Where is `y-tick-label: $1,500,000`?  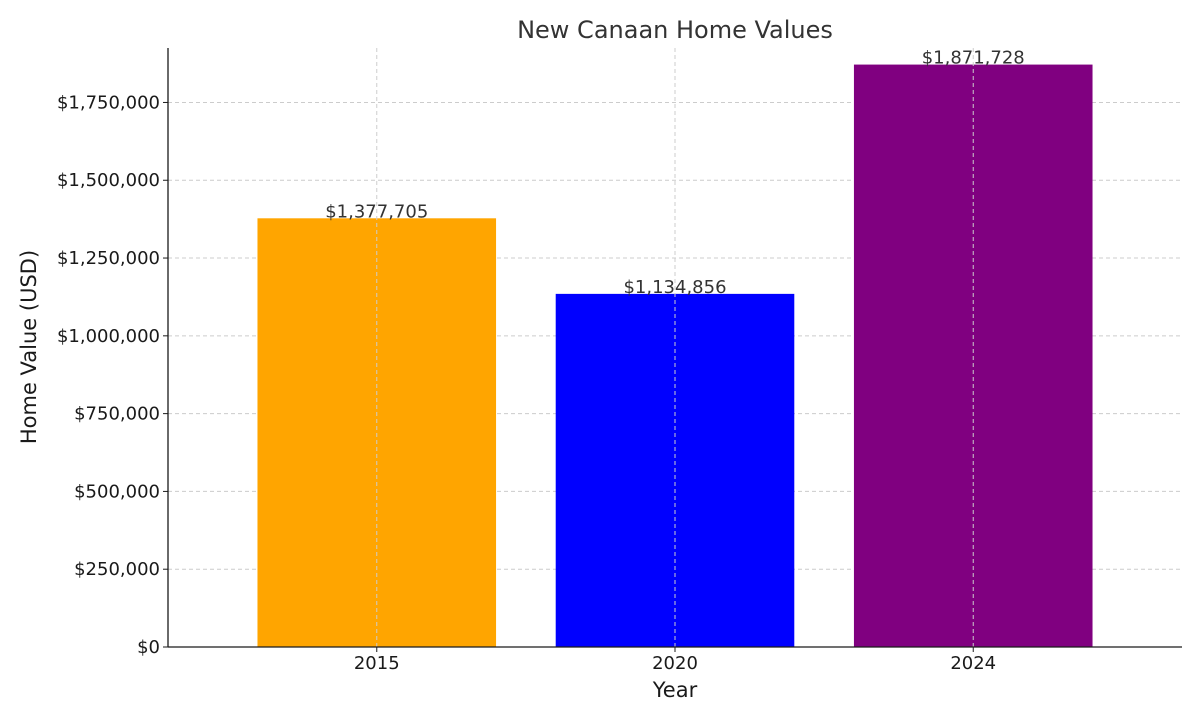
y-tick-label: $1,500,000 is located at coordinates (108, 180).